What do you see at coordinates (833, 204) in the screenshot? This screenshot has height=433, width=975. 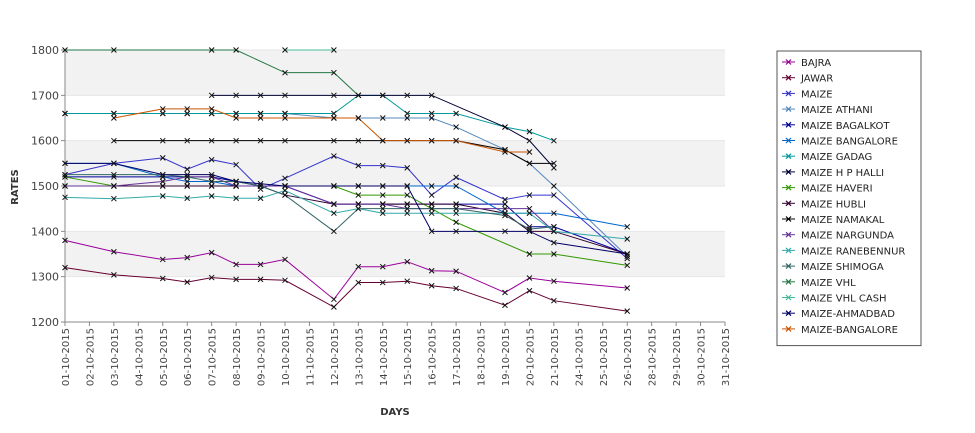 I see `legend-label: MAIZE HUBLI` at bounding box center [833, 204].